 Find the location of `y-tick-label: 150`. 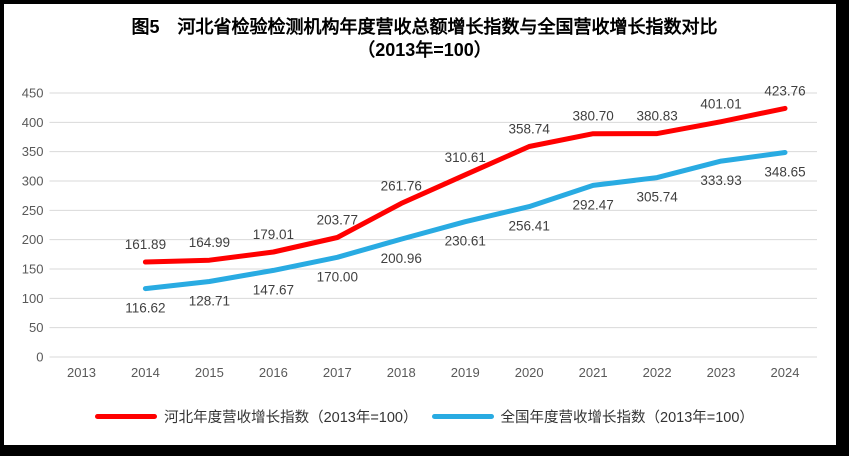

y-tick-label: 150 is located at coordinates (33, 269).